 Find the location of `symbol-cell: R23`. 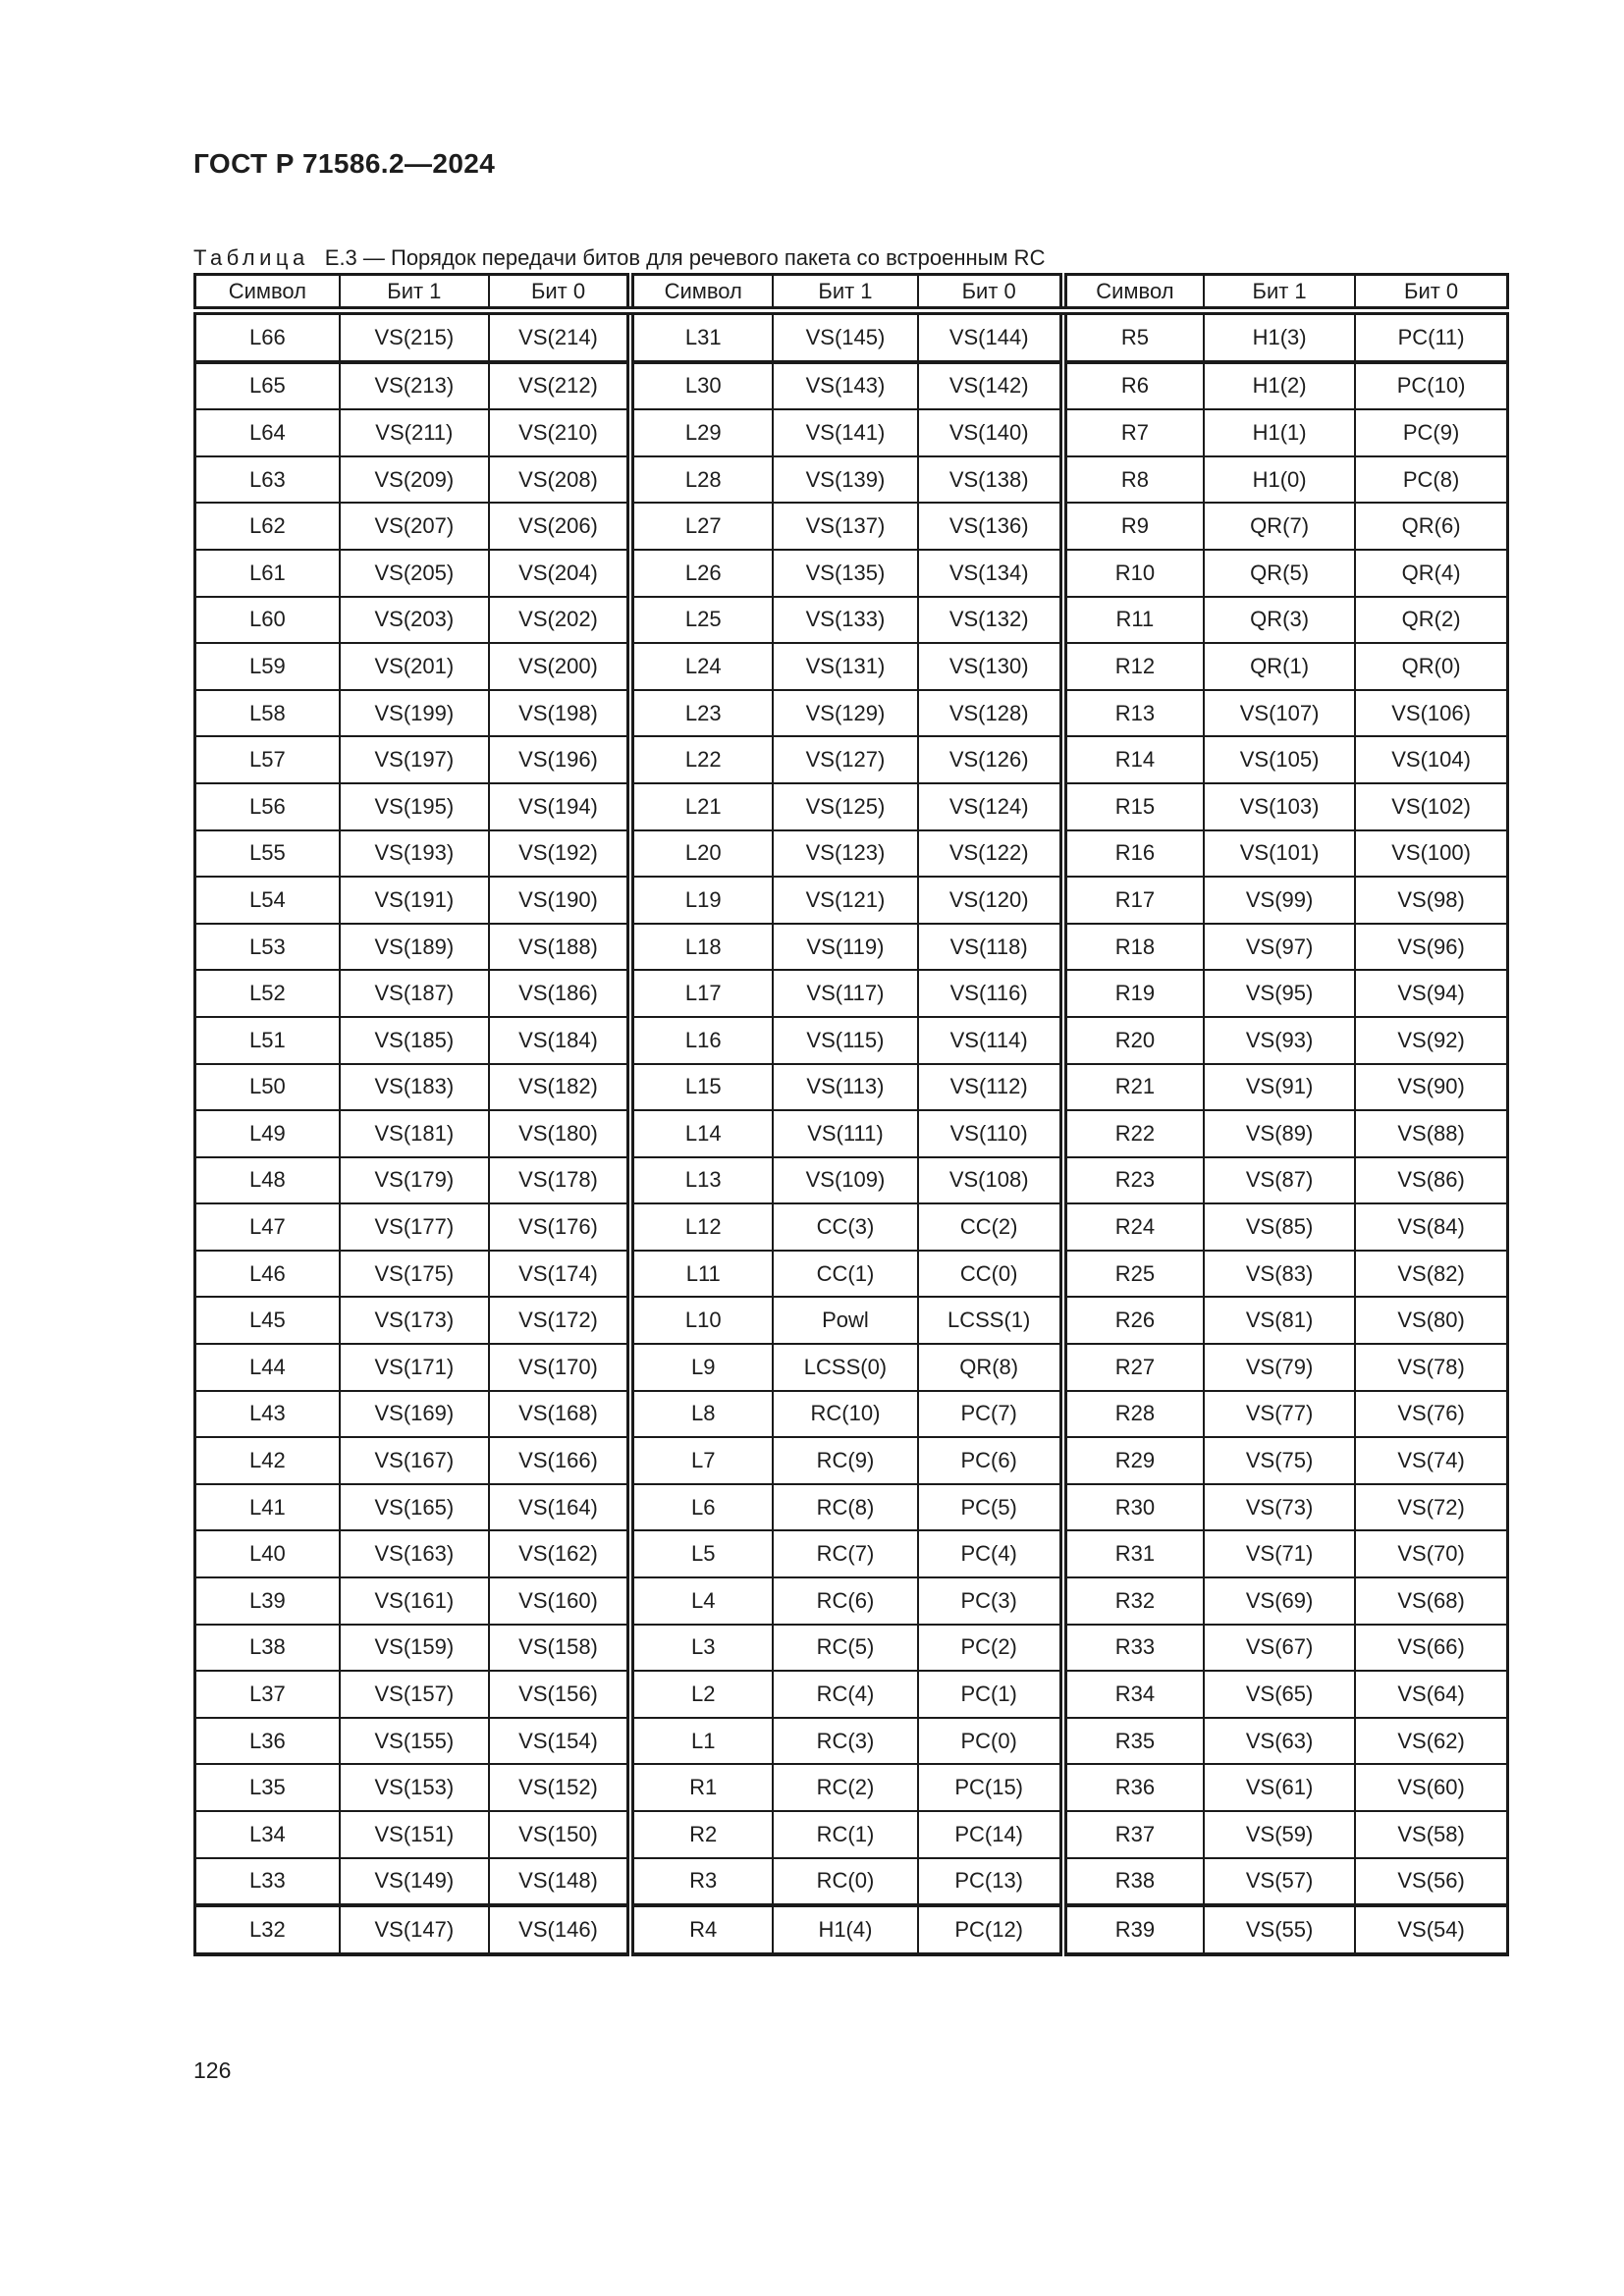

symbol-cell: R23 is located at coordinates (1131, 1180).